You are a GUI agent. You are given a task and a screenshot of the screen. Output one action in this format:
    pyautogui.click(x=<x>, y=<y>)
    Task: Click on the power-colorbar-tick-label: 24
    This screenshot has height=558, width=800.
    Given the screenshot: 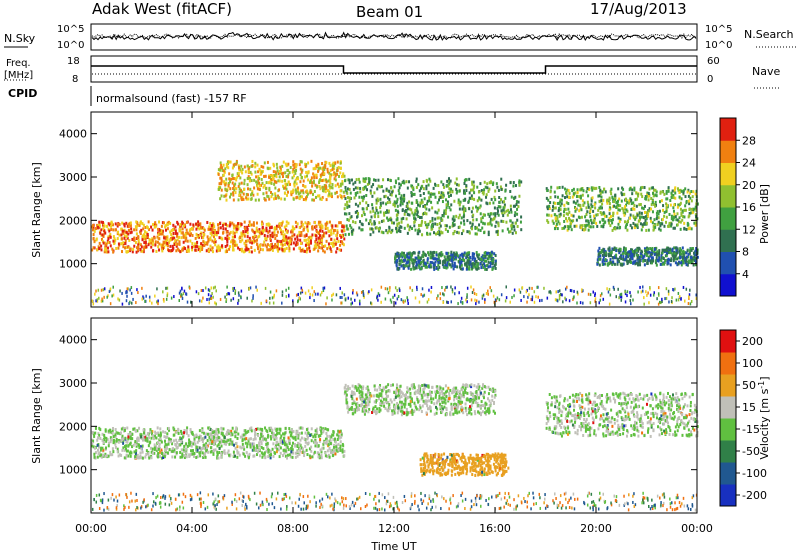 What is the action you would take?
    pyautogui.click(x=749, y=163)
    